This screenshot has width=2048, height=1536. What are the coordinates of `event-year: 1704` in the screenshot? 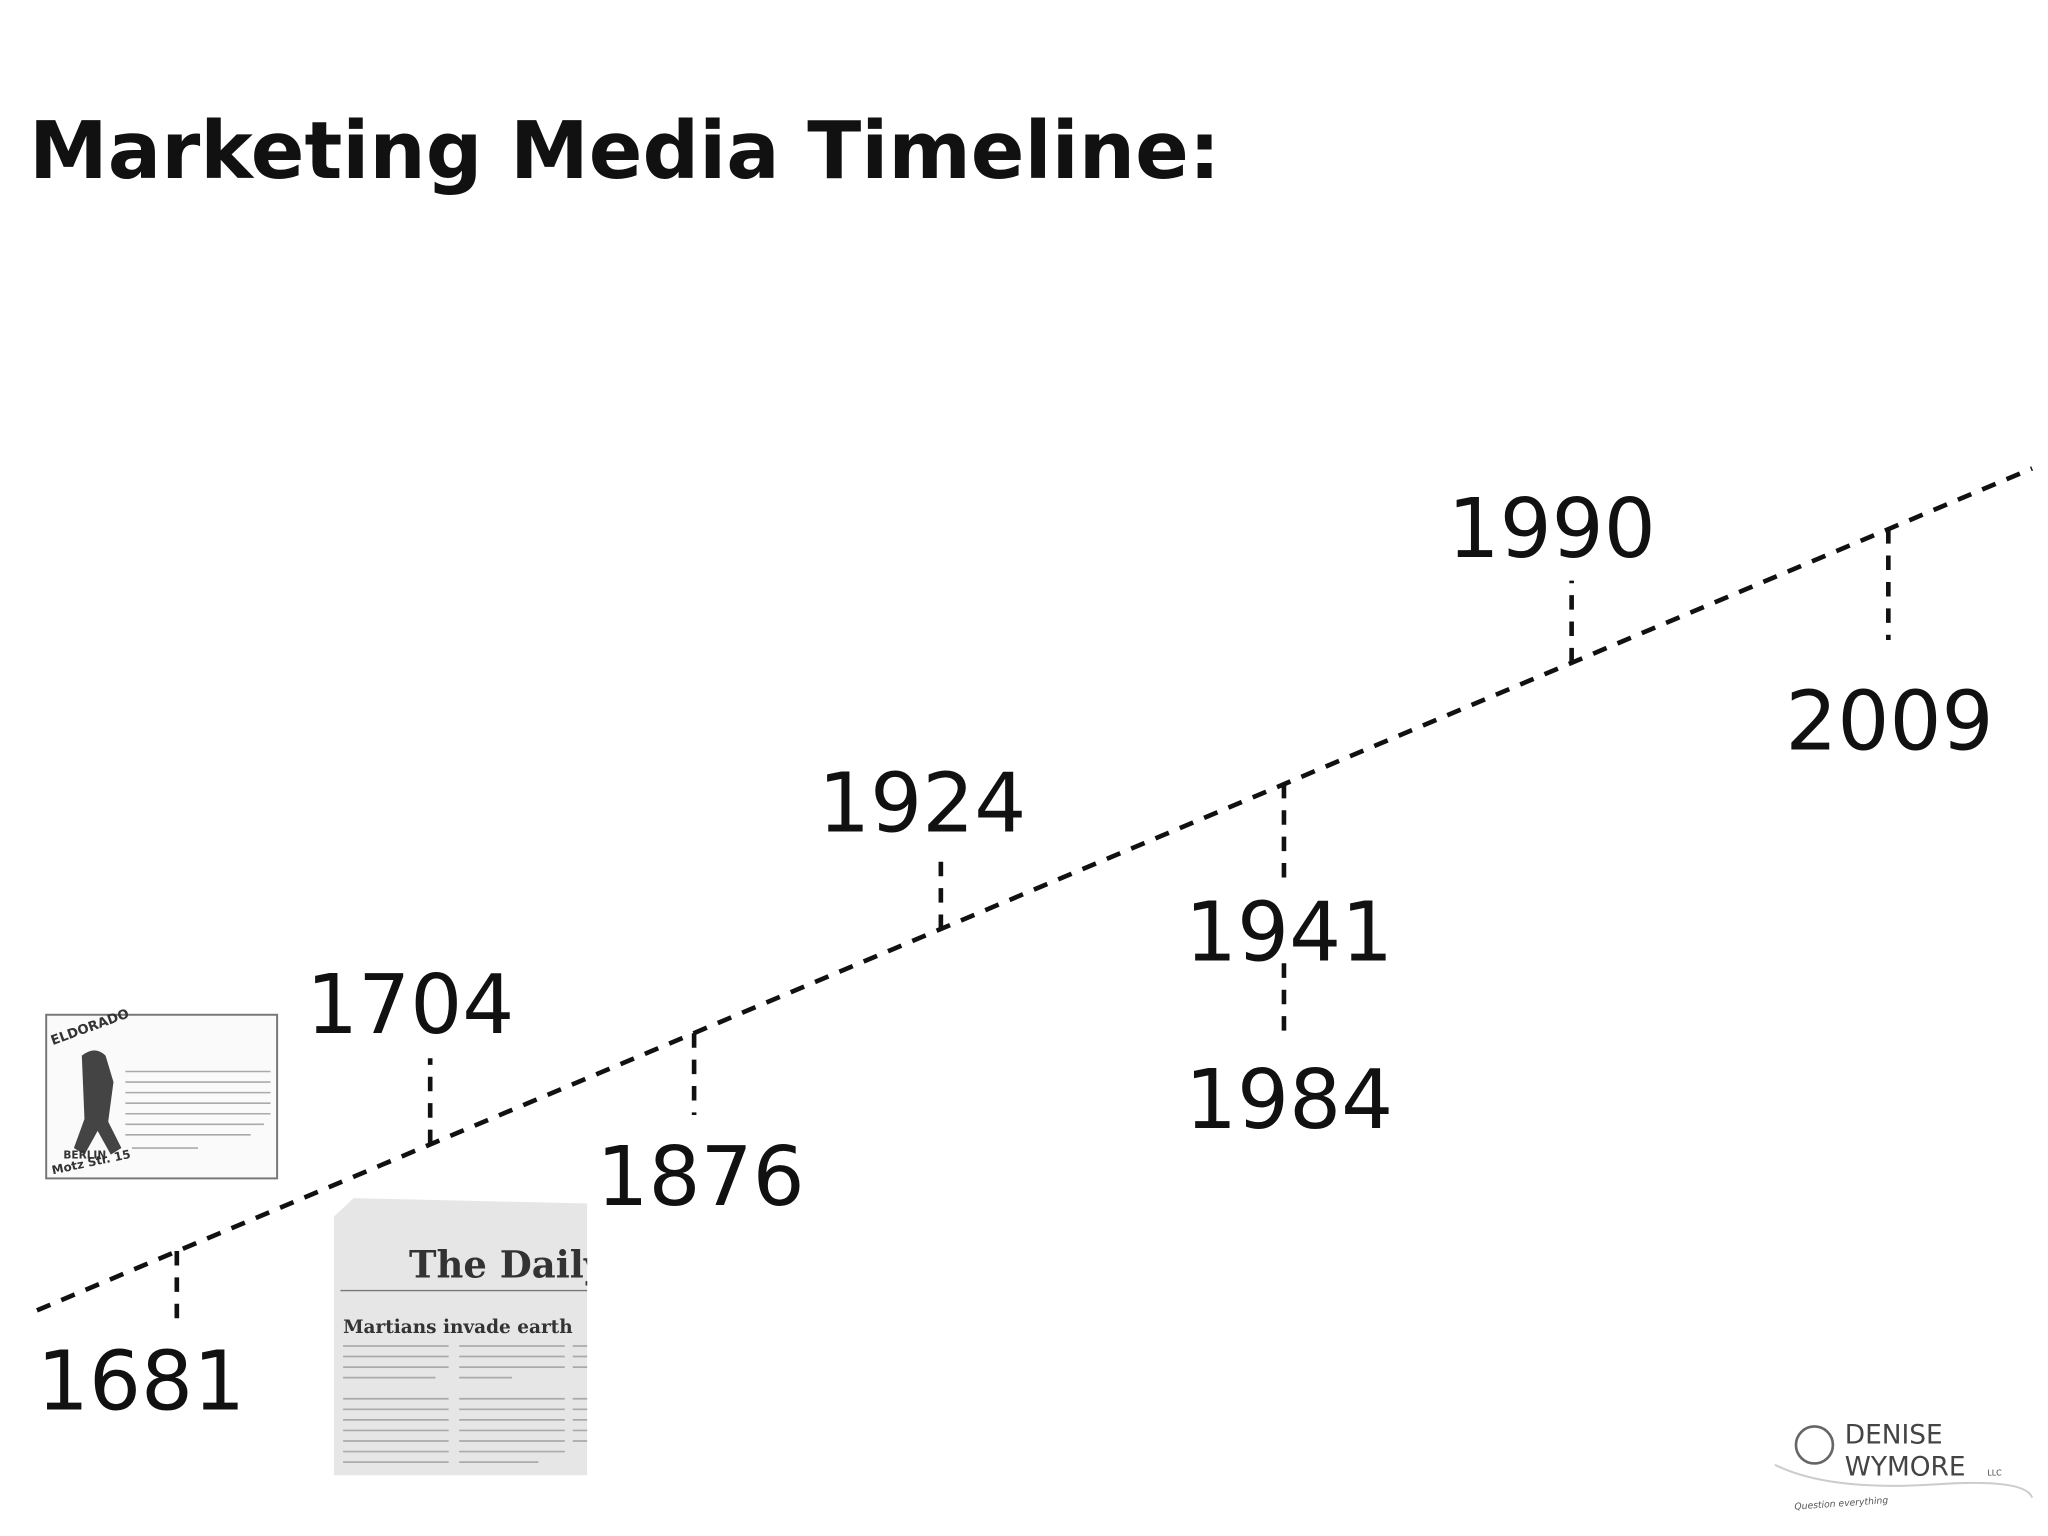 It's located at (410, 1005).